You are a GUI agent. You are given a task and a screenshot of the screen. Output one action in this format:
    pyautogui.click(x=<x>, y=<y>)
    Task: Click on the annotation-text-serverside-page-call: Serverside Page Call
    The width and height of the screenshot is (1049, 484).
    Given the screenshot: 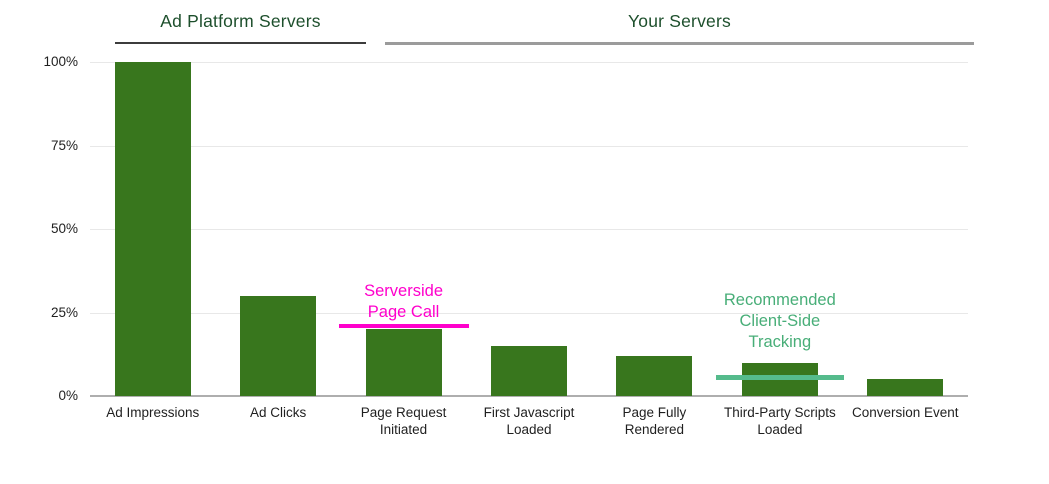 What is the action you would take?
    pyautogui.click(x=403, y=301)
    